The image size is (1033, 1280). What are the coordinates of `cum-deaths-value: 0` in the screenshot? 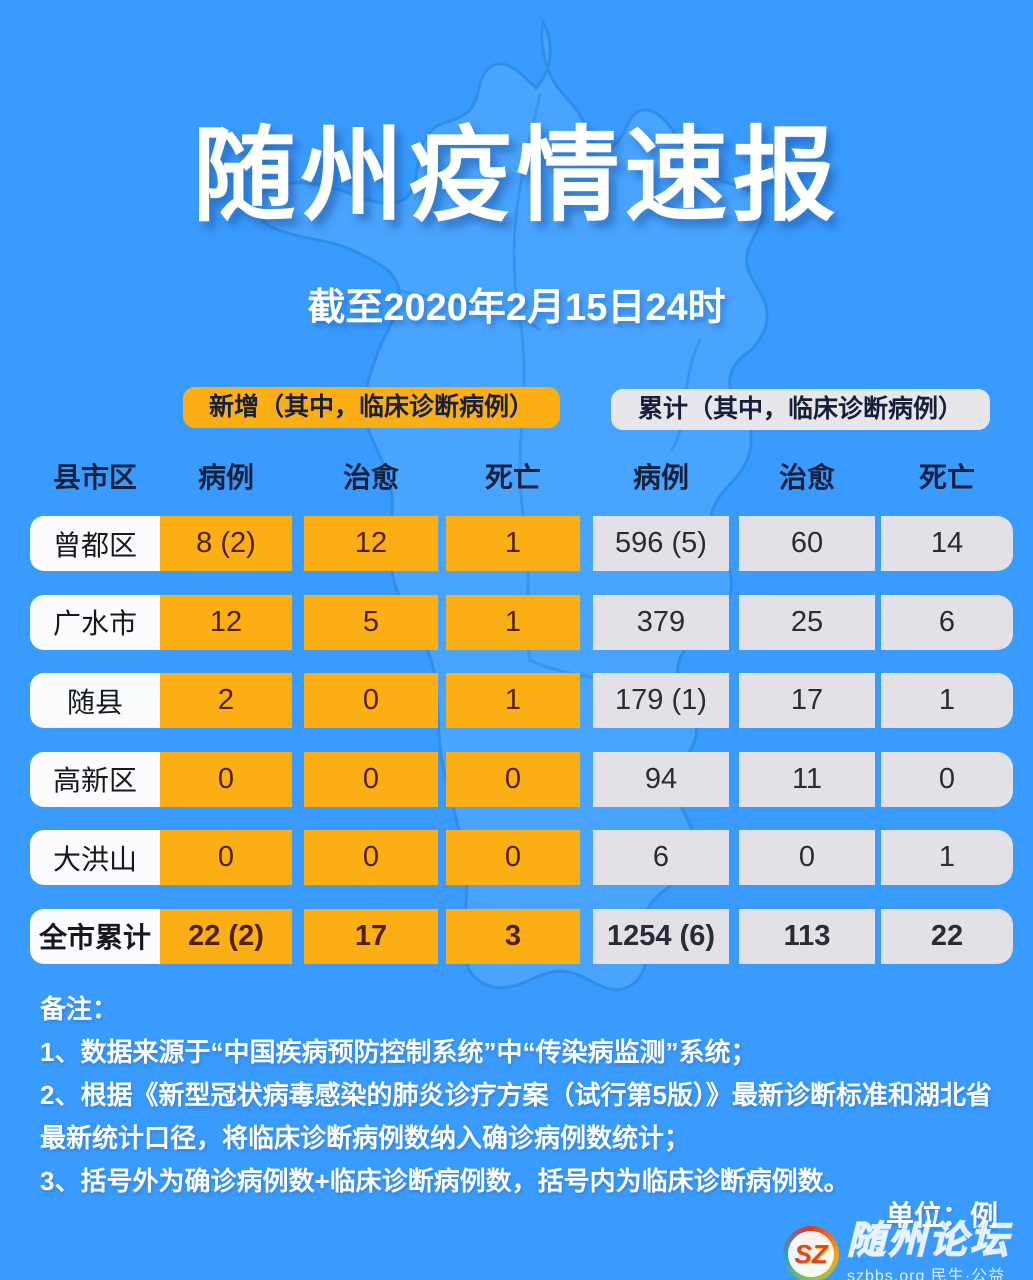 It's located at (947, 779).